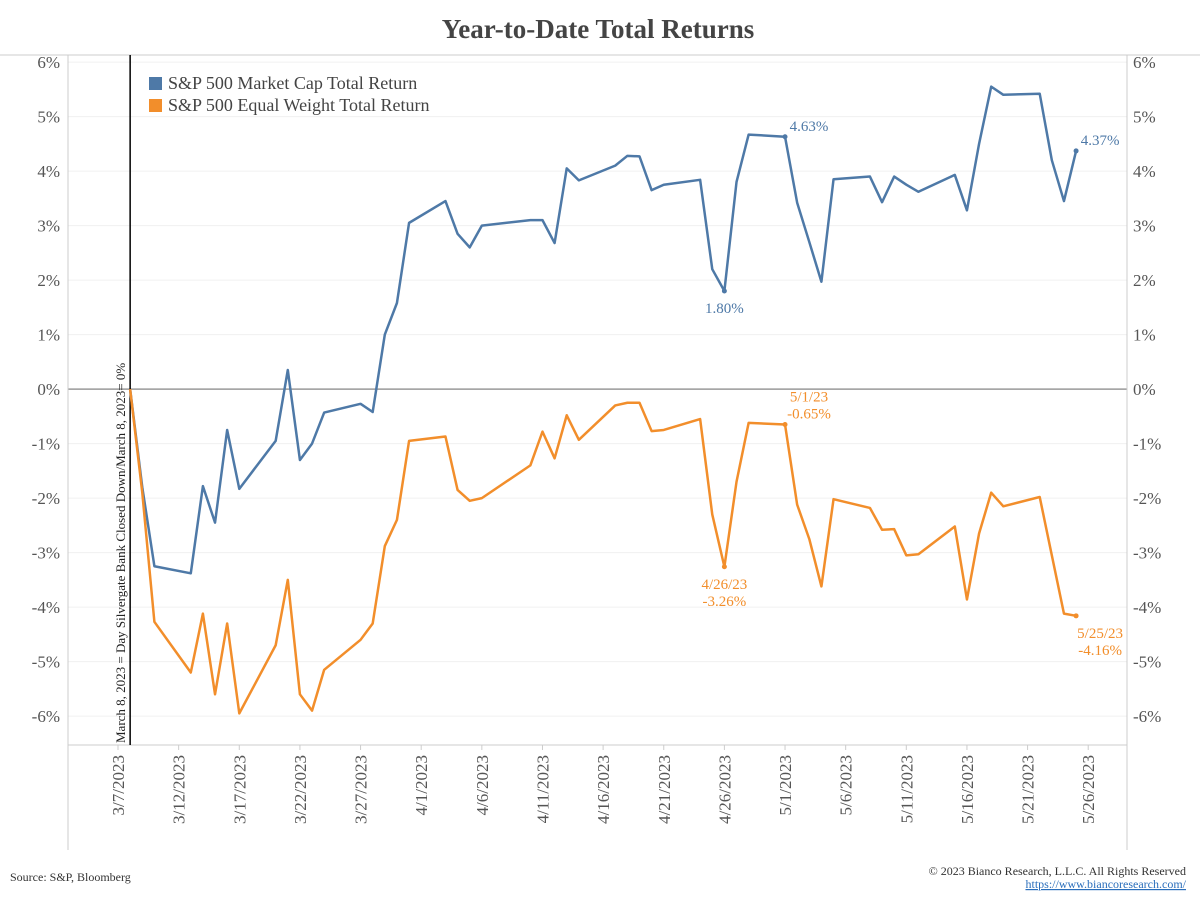 This screenshot has width=1200, height=900. Describe the element at coordinates (300, 789) in the screenshot. I see `x-tick-label: 3/22/2023` at that location.